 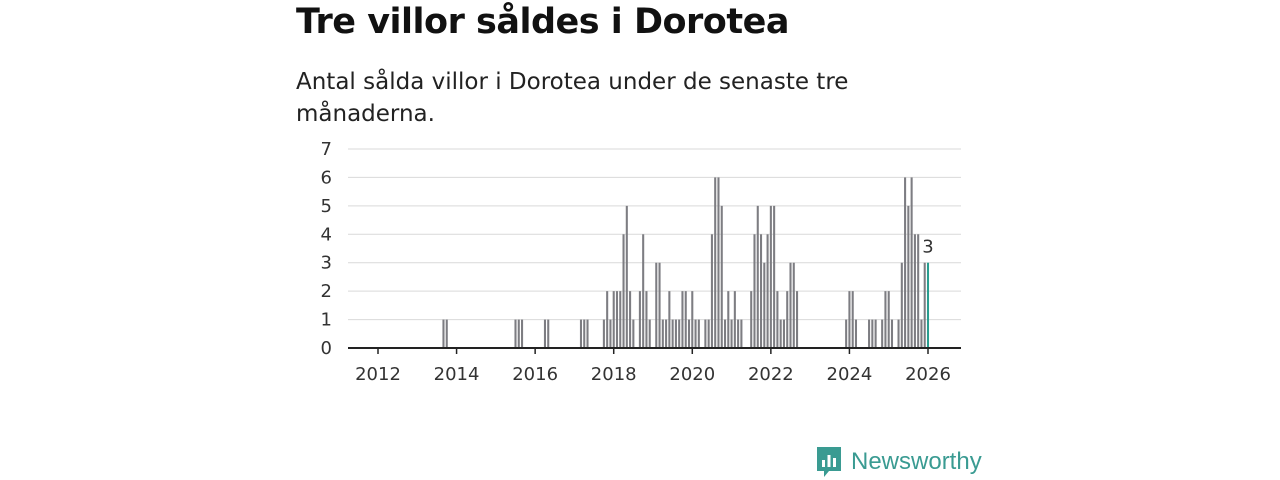 What do you see at coordinates (326, 291) in the screenshot?
I see `y-tick-label: 2` at bounding box center [326, 291].